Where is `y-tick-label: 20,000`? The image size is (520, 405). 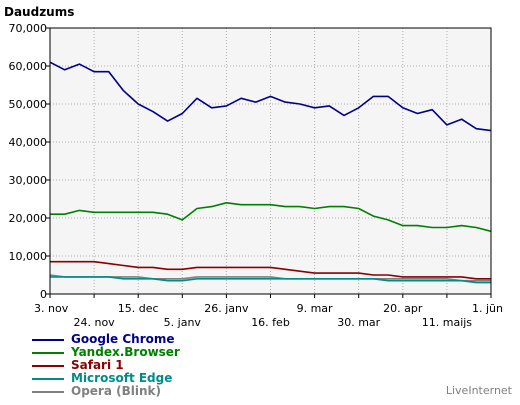
y-tick-label: 20,000 is located at coordinates (28, 218).